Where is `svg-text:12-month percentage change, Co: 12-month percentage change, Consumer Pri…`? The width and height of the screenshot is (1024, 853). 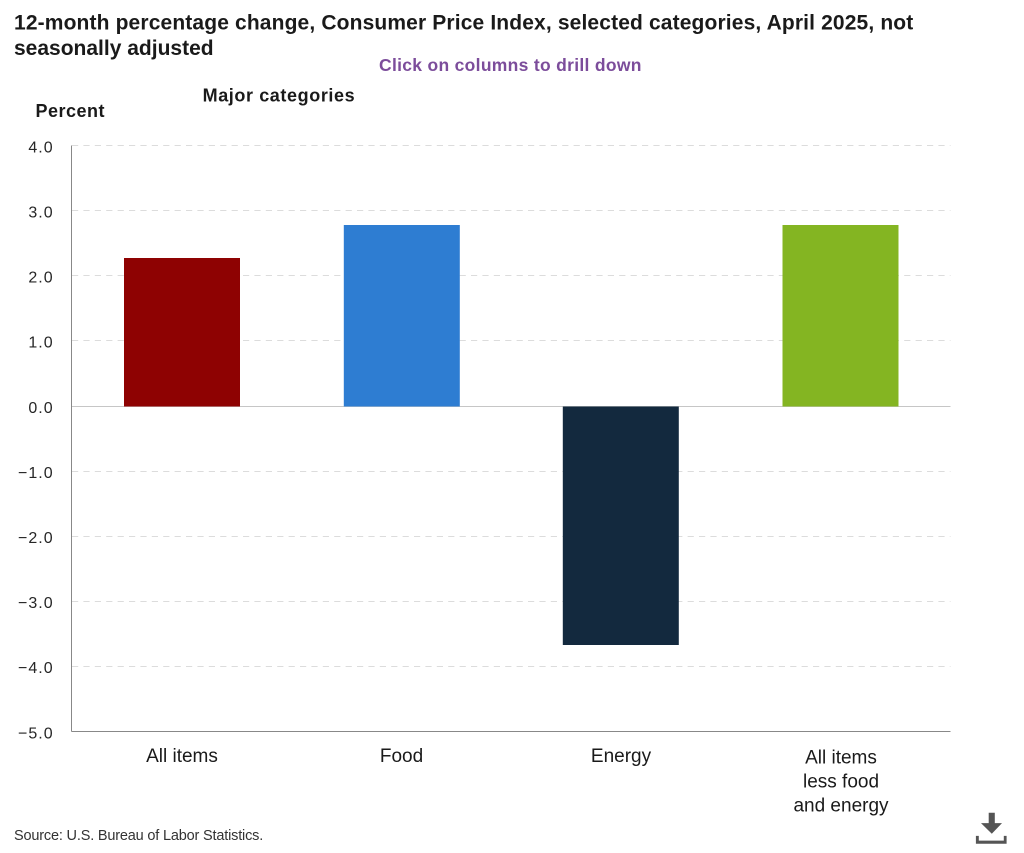 svg-text:12-month percentage change, Co: 12-month percentage change, Consumer Pri… is located at coordinates (463, 23).